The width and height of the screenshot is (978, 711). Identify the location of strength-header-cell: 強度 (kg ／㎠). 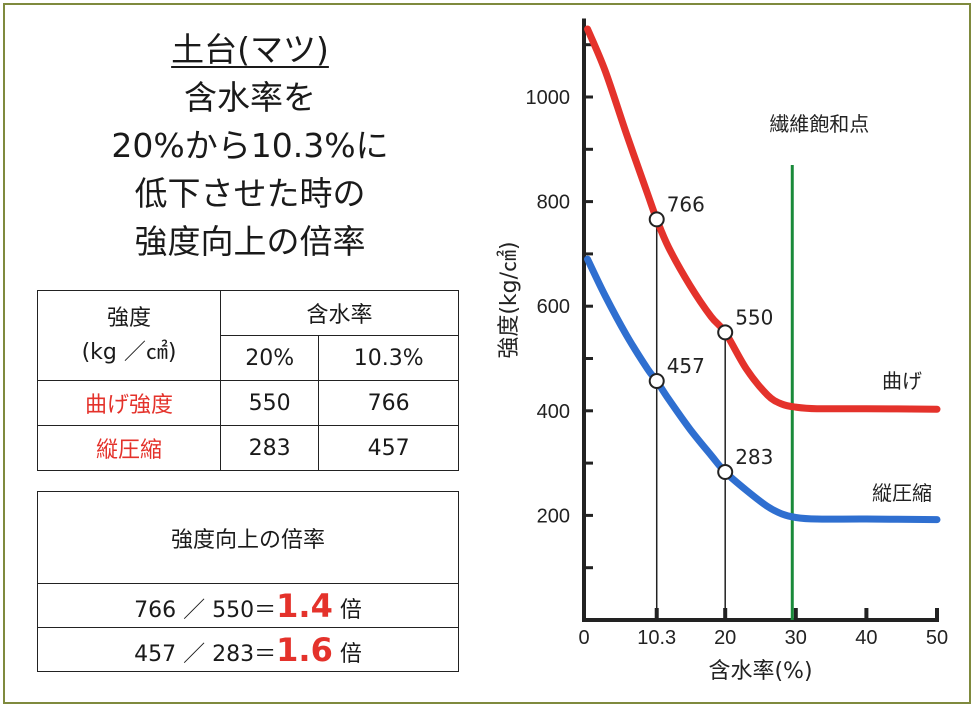
(129, 335).